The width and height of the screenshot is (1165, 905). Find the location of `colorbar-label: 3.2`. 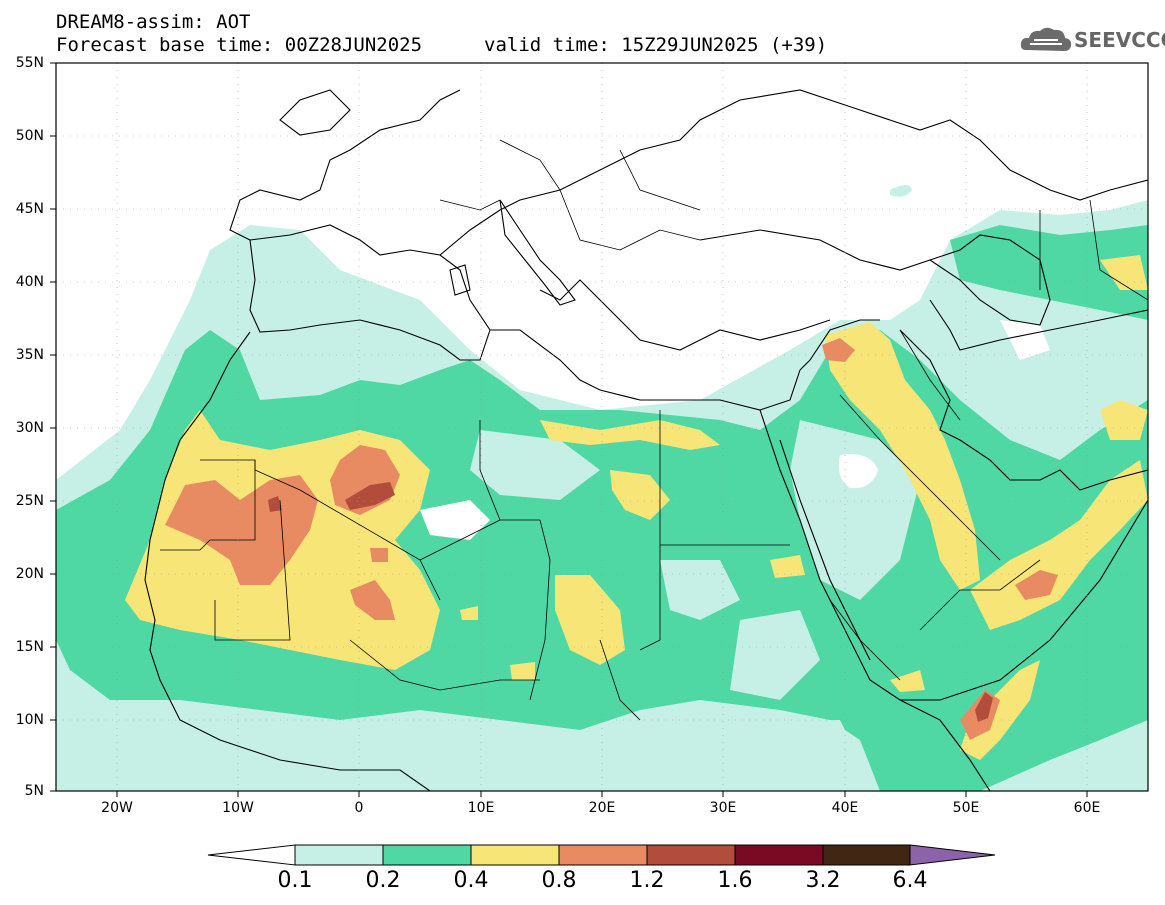

colorbar-label: 3.2 is located at coordinates (823, 880).